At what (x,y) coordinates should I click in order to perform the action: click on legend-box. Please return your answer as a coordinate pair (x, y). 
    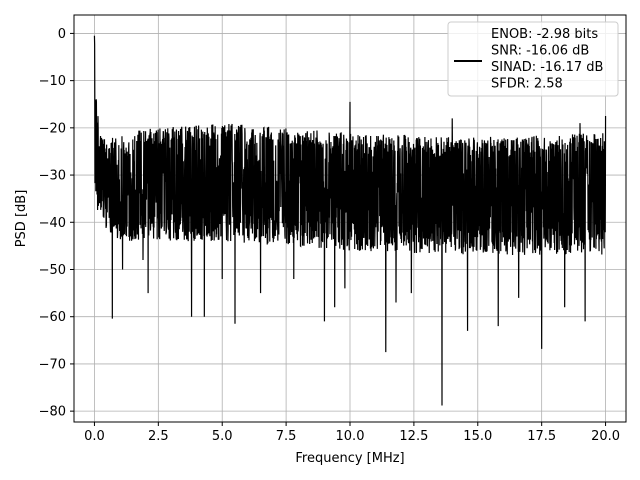
    Looking at the image, I should click on (533, 59).